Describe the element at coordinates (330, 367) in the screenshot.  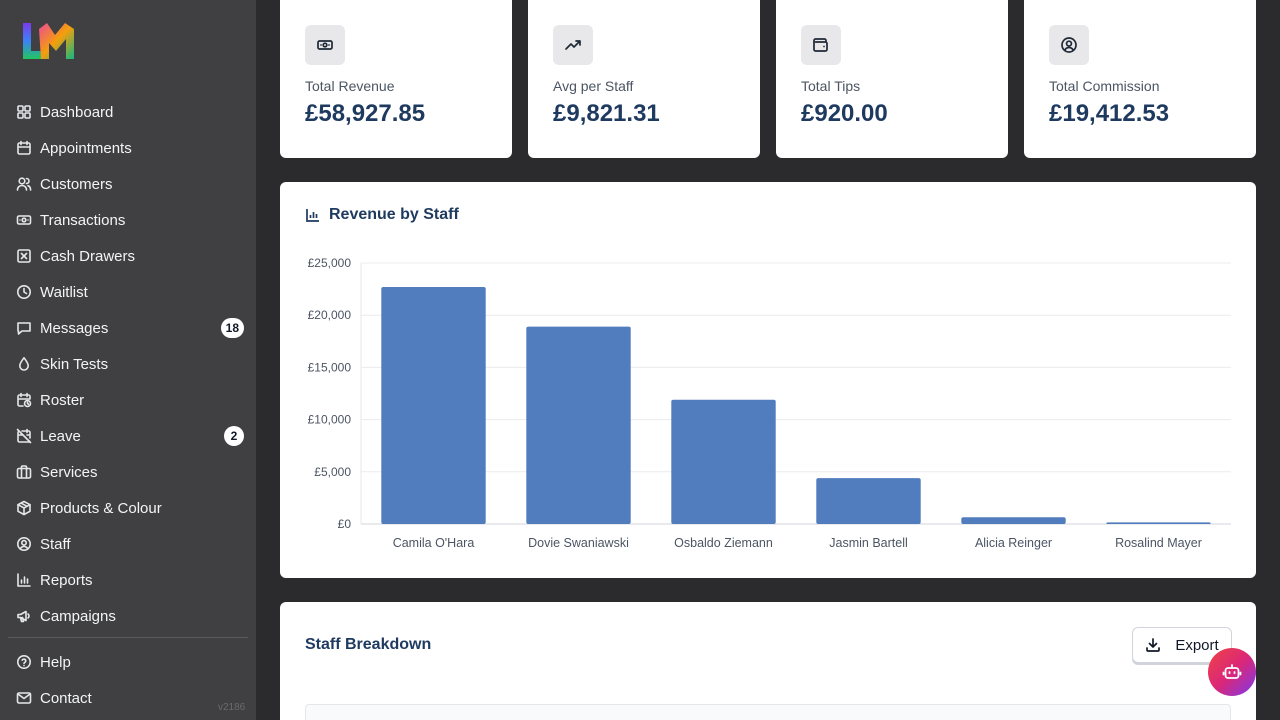
I see `y-tick-label: £15,000` at that location.